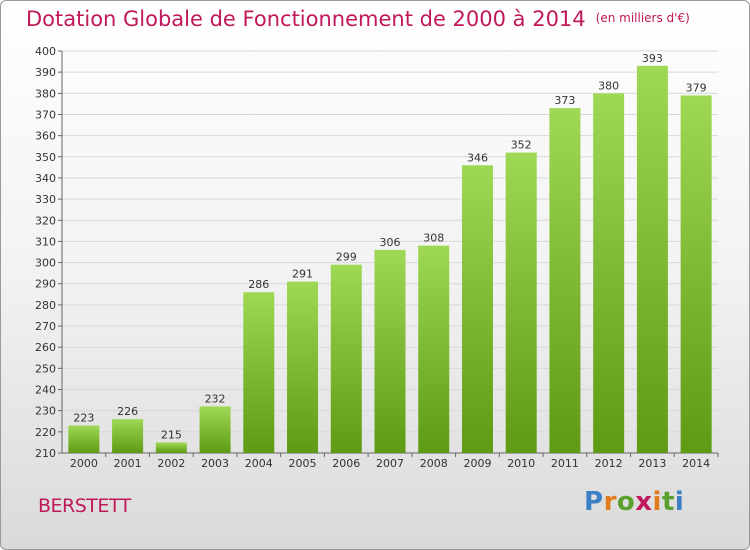 Image resolution: width=750 pixels, height=550 pixels. Describe the element at coordinates (477, 463) in the screenshot. I see `x-tick-label: 2009` at that location.